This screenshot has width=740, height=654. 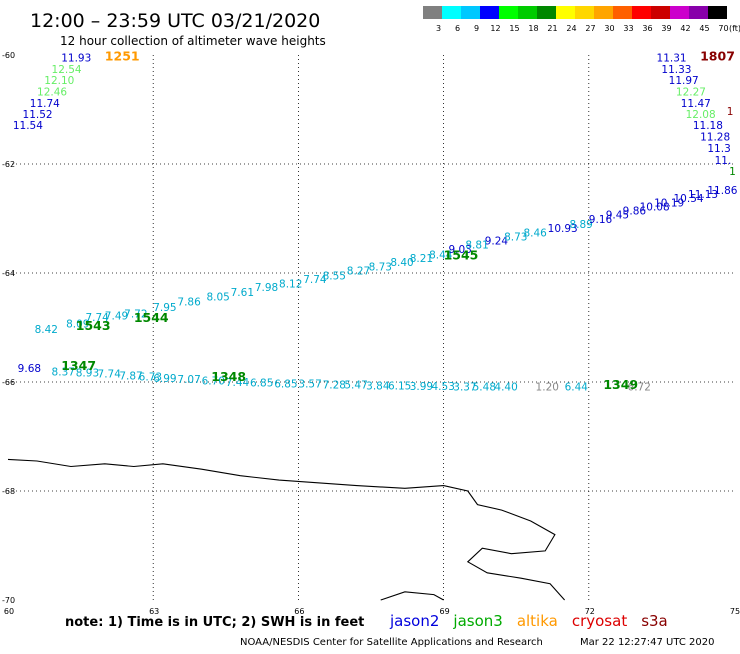 I want to click on swh-value: 4.40, so click(x=505, y=388).